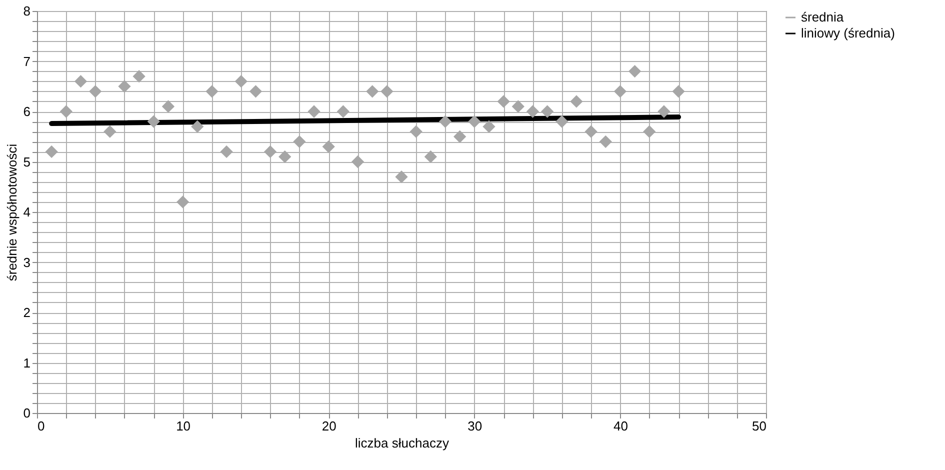  Describe the element at coordinates (26, 212) in the screenshot. I see `y-tick-label: 4` at that location.